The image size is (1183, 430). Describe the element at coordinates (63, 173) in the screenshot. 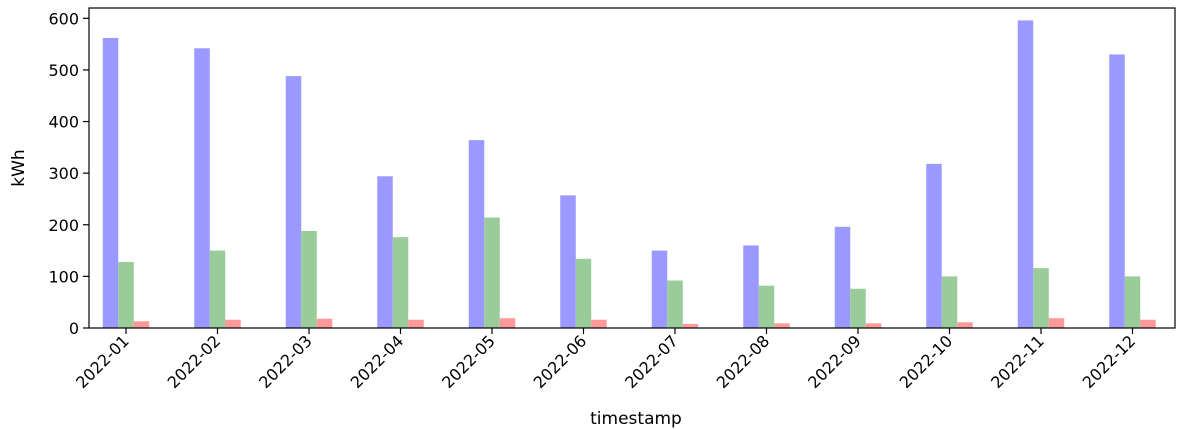

I see `y-tick-label: 300` at that location.